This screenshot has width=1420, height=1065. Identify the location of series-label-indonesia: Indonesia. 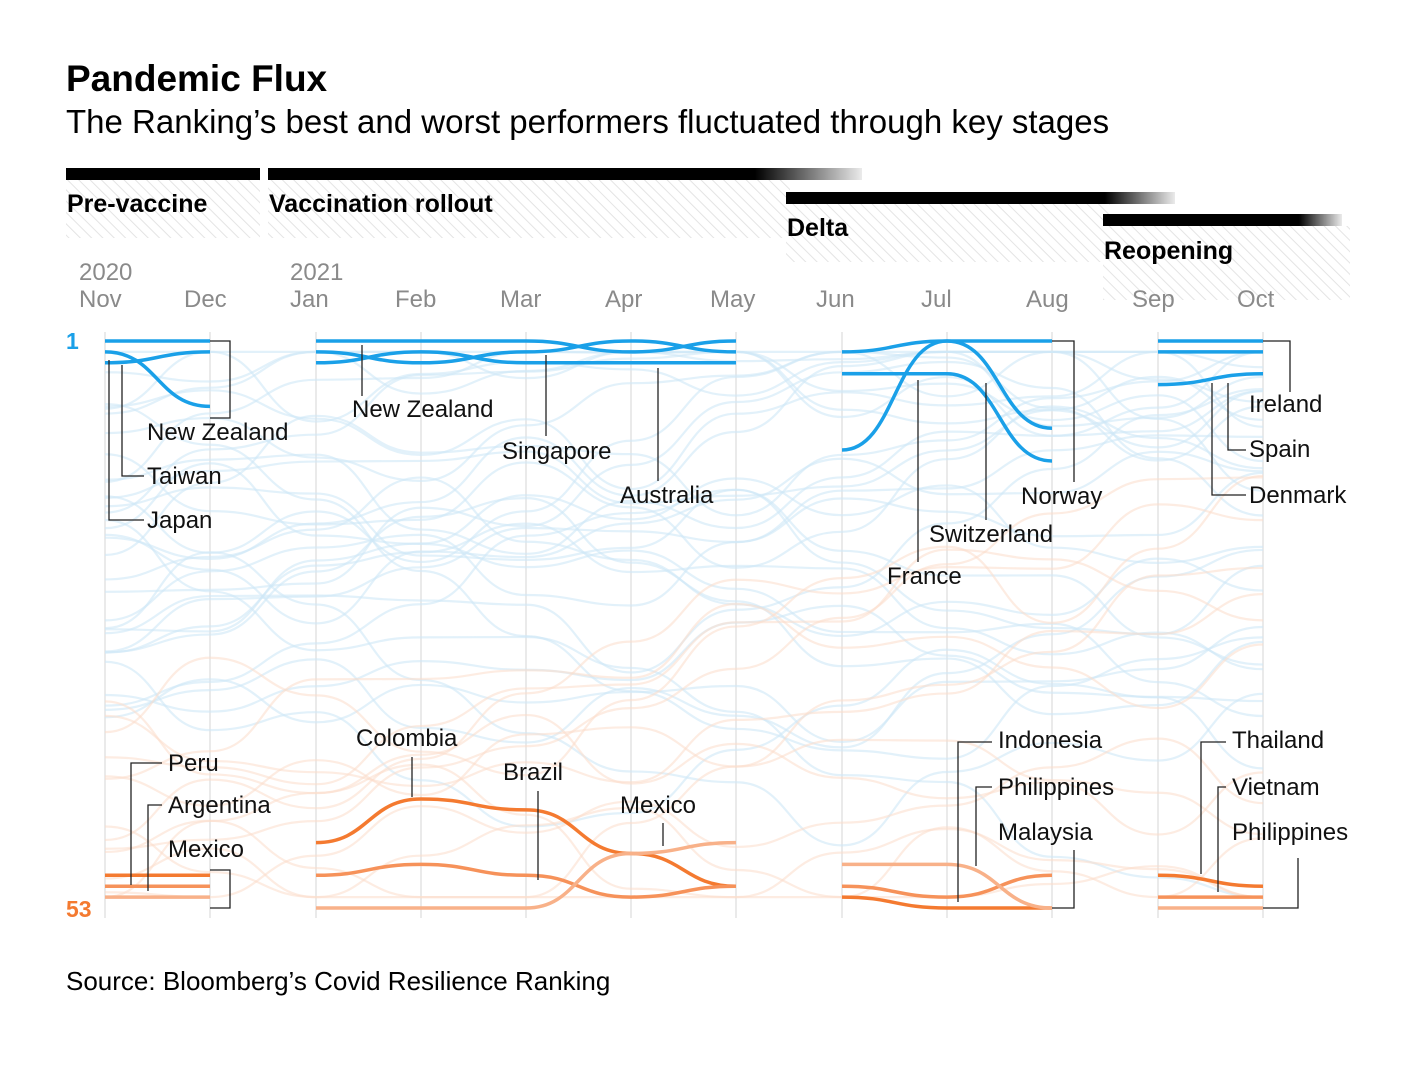
(1050, 740).